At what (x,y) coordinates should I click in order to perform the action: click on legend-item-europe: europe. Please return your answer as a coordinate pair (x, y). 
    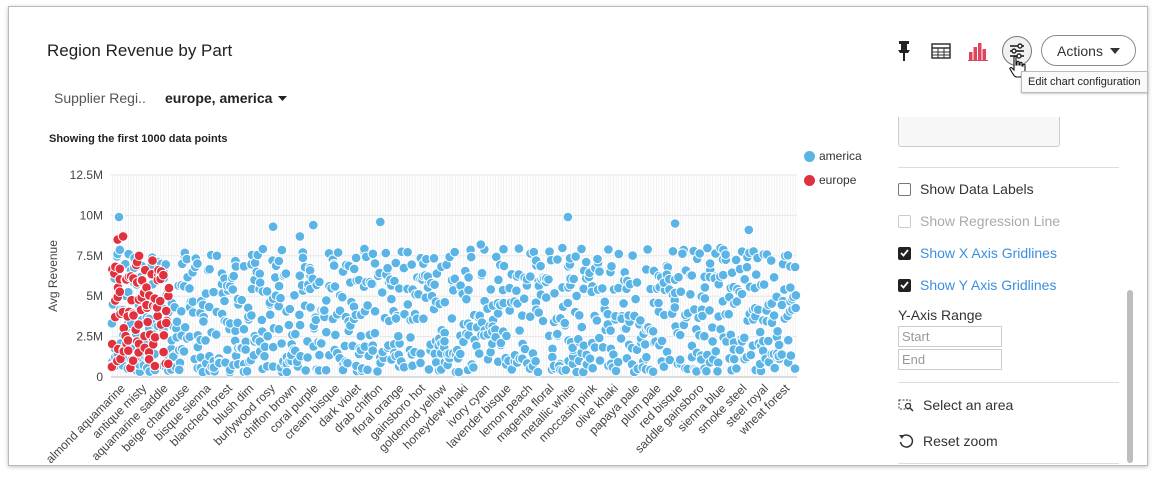
    Looking at the image, I should click on (833, 180).